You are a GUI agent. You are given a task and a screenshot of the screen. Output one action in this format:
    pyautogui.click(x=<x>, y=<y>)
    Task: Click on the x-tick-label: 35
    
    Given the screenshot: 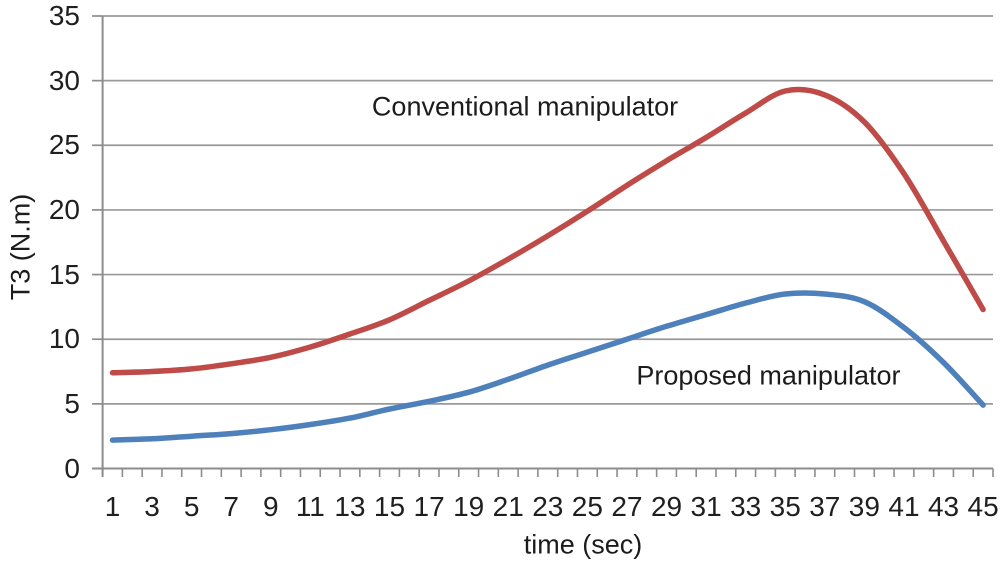 What is the action you would take?
    pyautogui.click(x=785, y=506)
    